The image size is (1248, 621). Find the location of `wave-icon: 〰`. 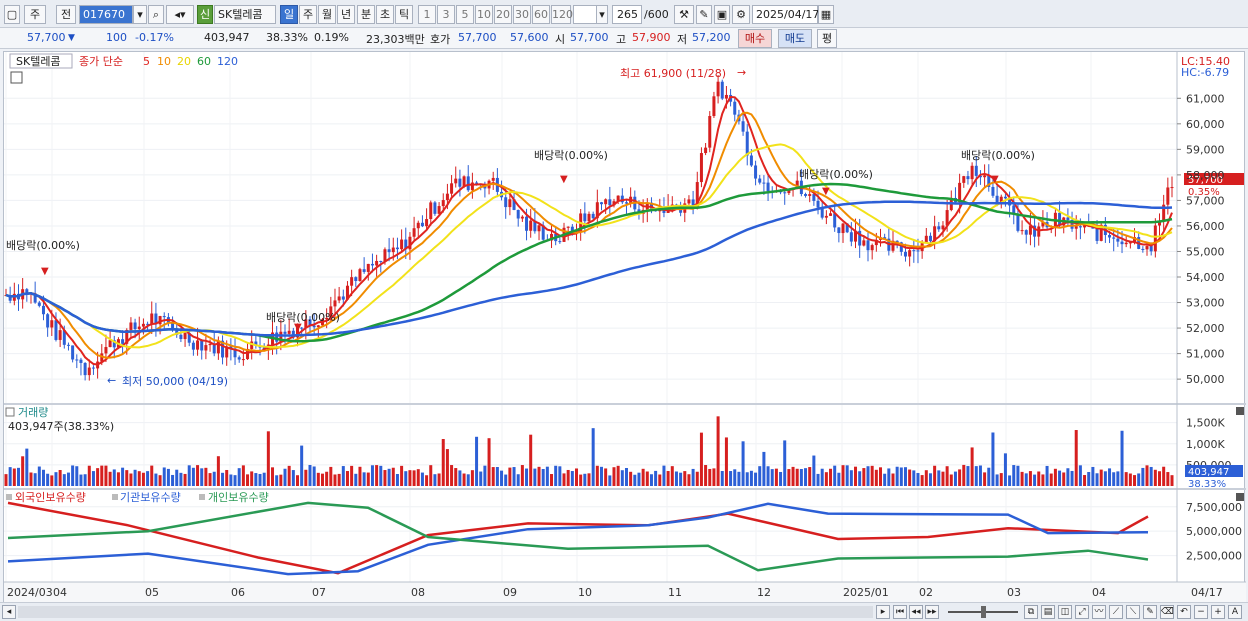

wave-icon: 〰 is located at coordinates (1099, 612).